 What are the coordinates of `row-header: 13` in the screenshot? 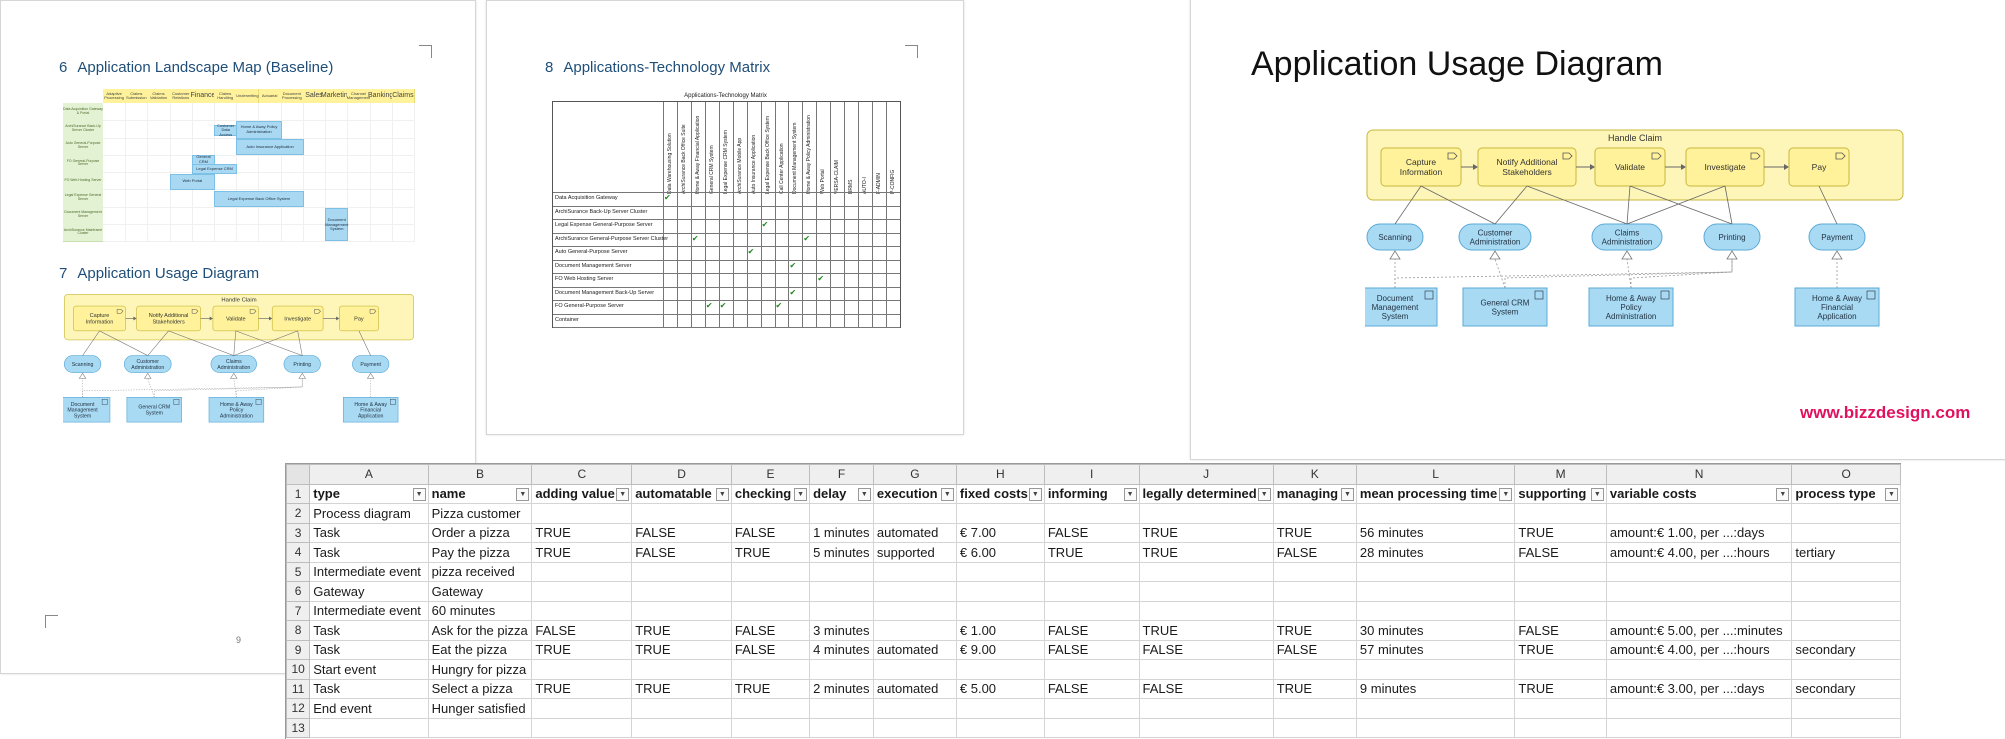 It's located at (298, 727).